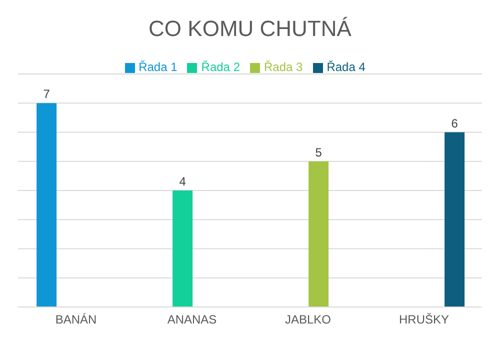 The width and height of the screenshot is (500, 350). I want to click on data-label: 5, so click(318, 152).